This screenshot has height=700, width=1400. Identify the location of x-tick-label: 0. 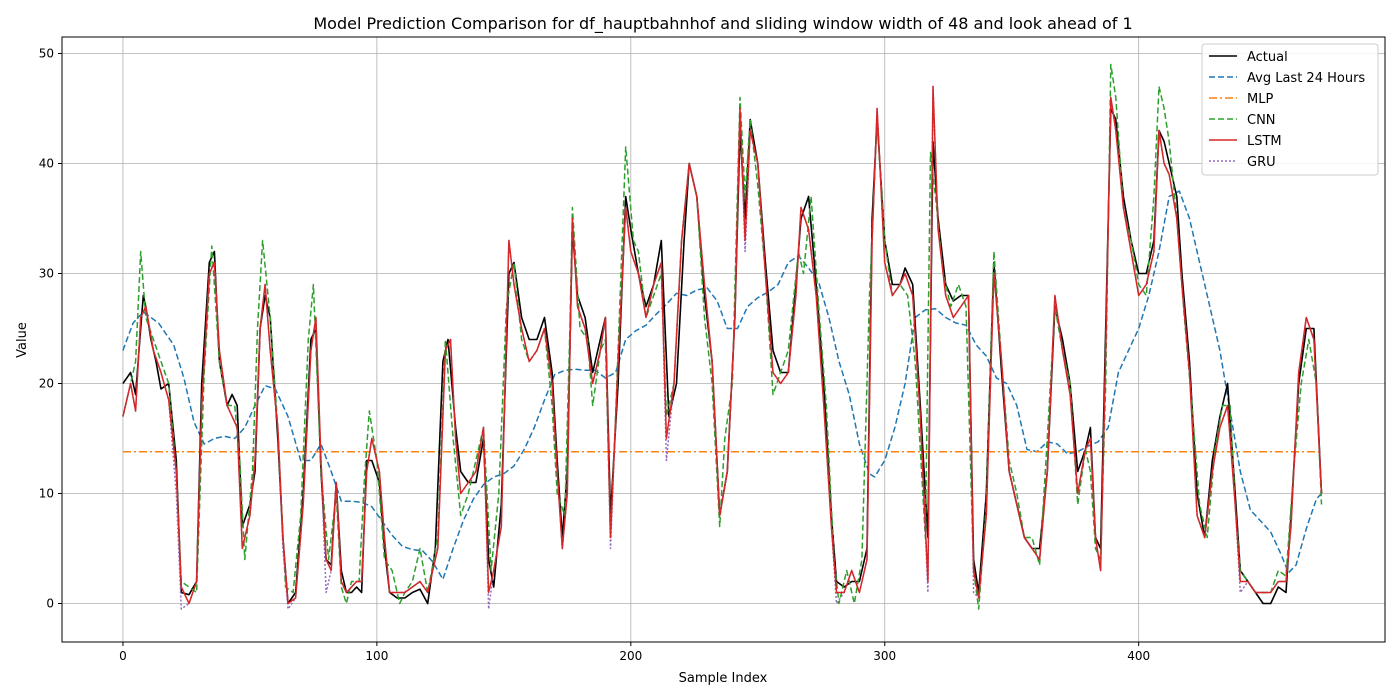
(123, 656).